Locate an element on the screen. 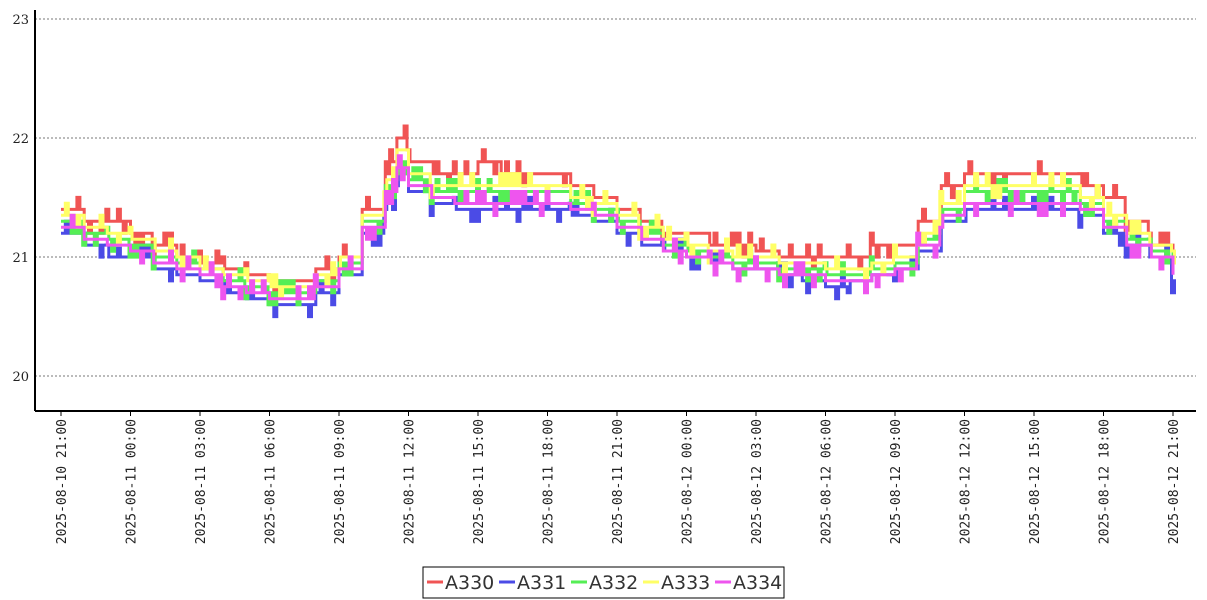 The image size is (1207, 600). x-tick-label: 2025-08-11 09:00 is located at coordinates (340, 481).